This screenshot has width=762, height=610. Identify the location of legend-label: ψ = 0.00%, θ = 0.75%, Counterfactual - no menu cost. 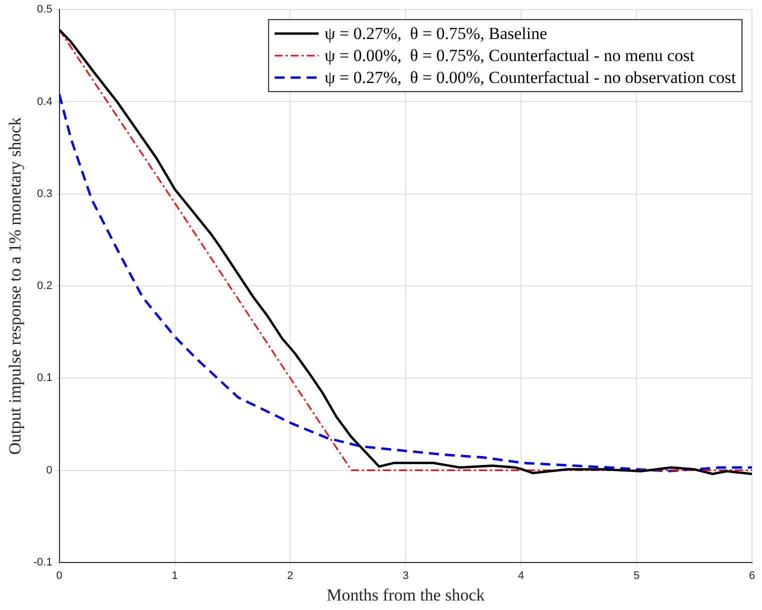
(509, 56).